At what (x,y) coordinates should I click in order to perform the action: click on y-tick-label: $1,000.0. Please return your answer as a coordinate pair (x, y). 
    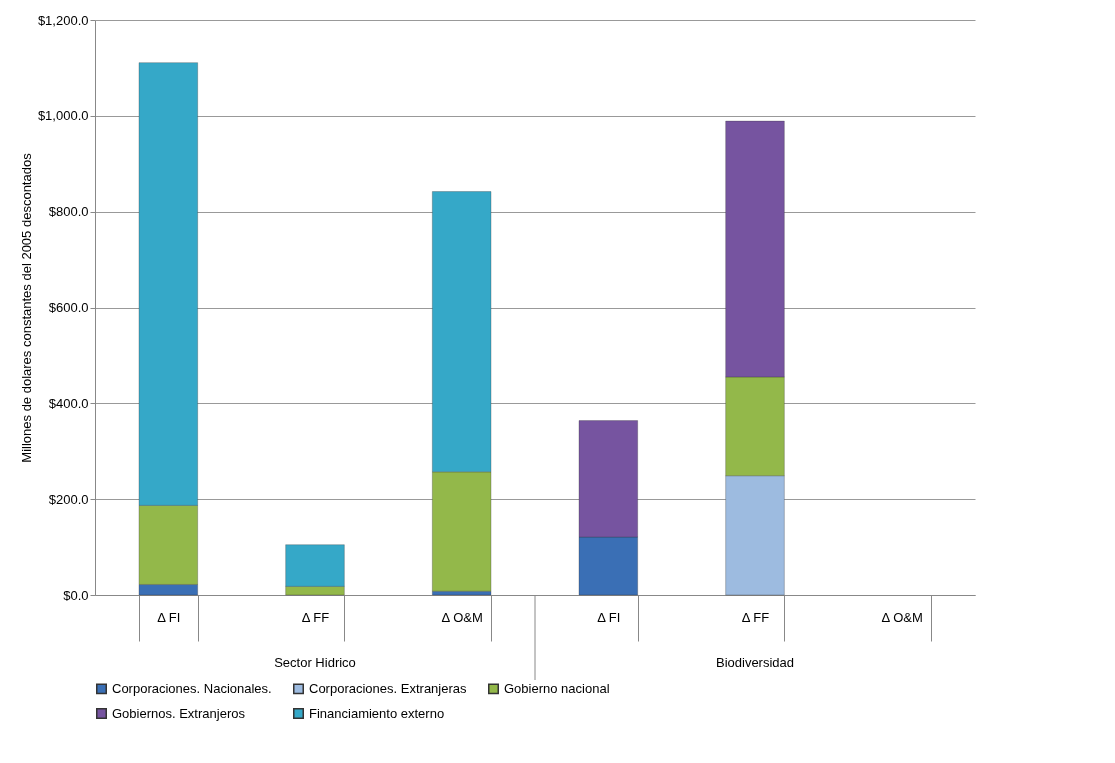
    Looking at the image, I should click on (63, 116).